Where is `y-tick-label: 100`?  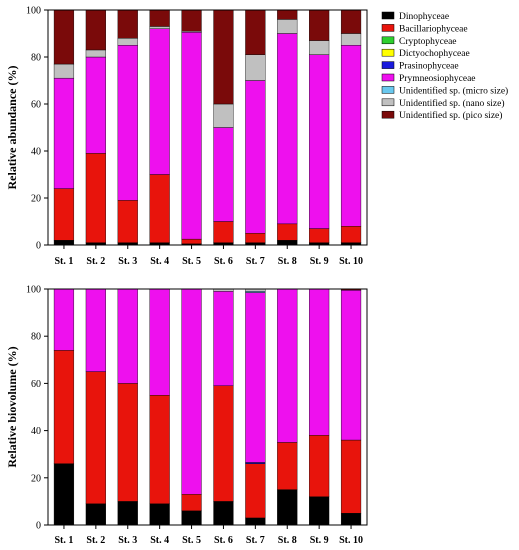 y-tick-label: 100 is located at coordinates (33, 11).